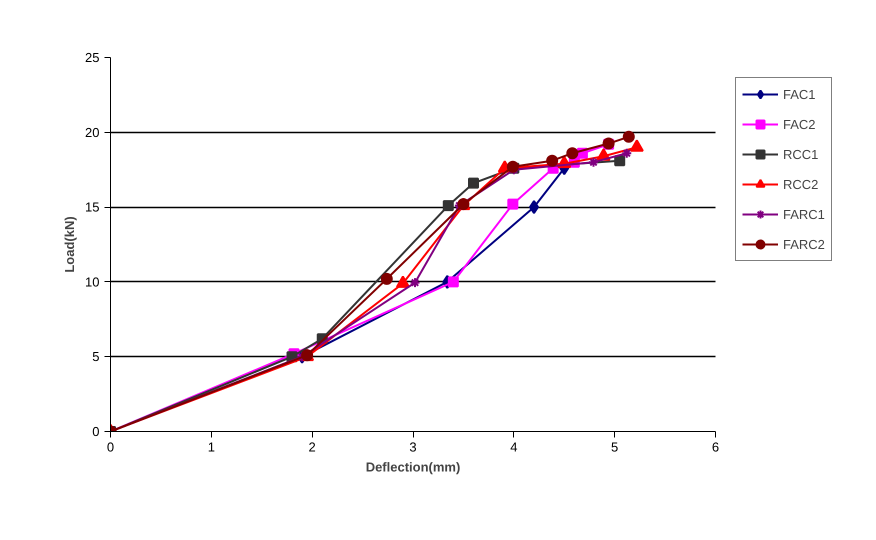 Image resolution: width=876 pixels, height=540 pixels. Describe the element at coordinates (799, 124) in the screenshot. I see `legend-label: FAC2` at that location.